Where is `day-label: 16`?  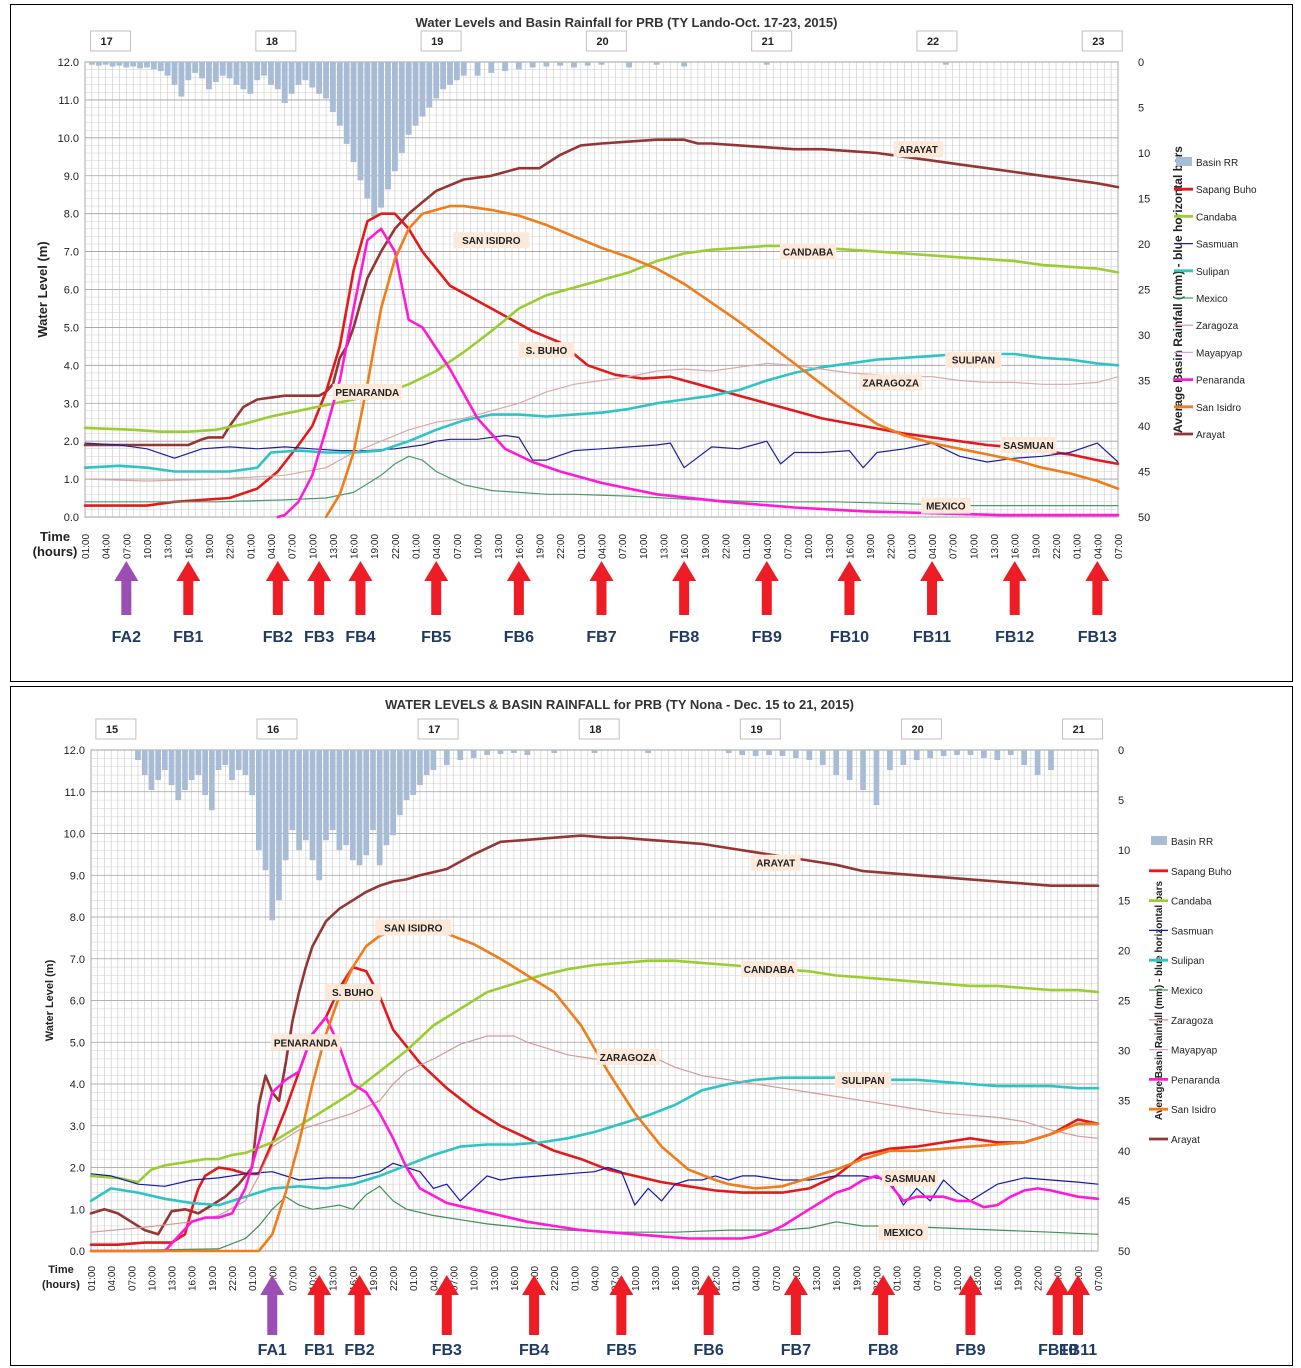 day-label: 16 is located at coordinates (273, 730).